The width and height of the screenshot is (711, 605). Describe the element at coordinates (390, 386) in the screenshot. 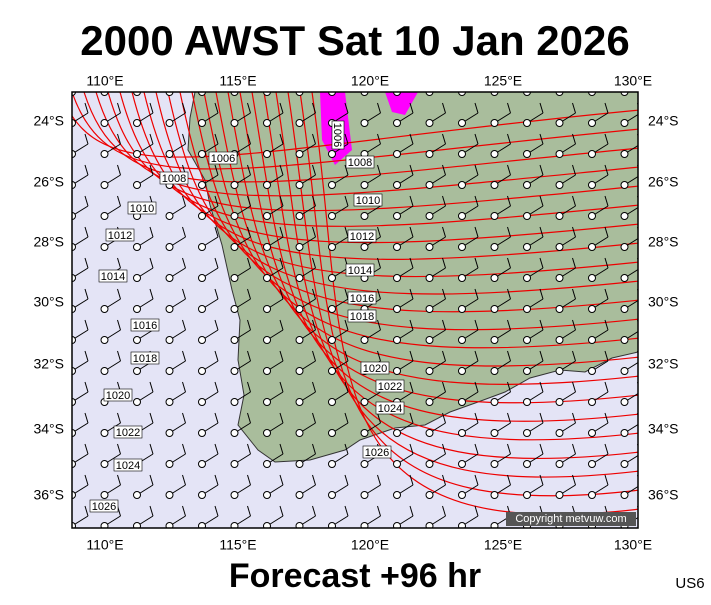

I see `isobar-label: 1022` at that location.